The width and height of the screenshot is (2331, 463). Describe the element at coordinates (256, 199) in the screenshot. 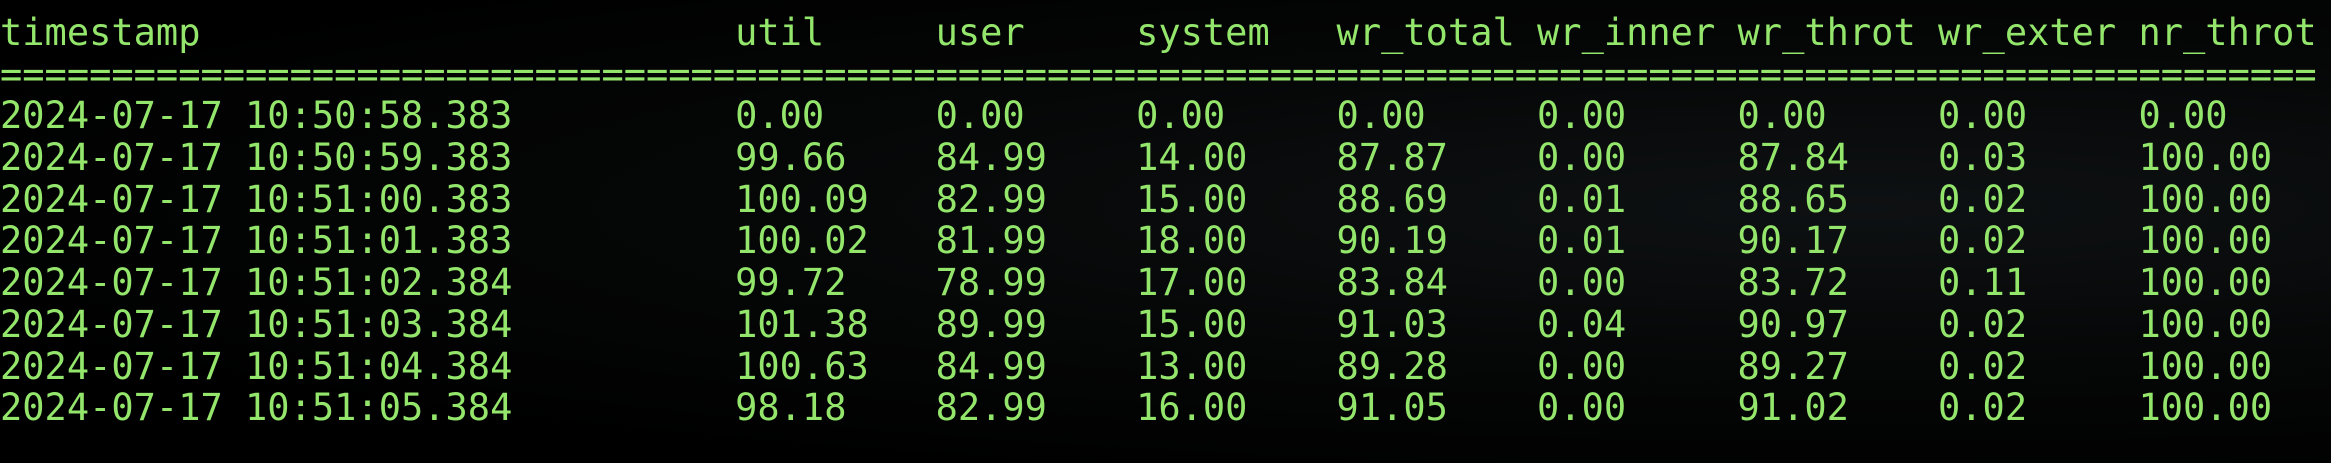

I see `cell-timestamp: 2024-07-17 10:51:00.383` at that location.